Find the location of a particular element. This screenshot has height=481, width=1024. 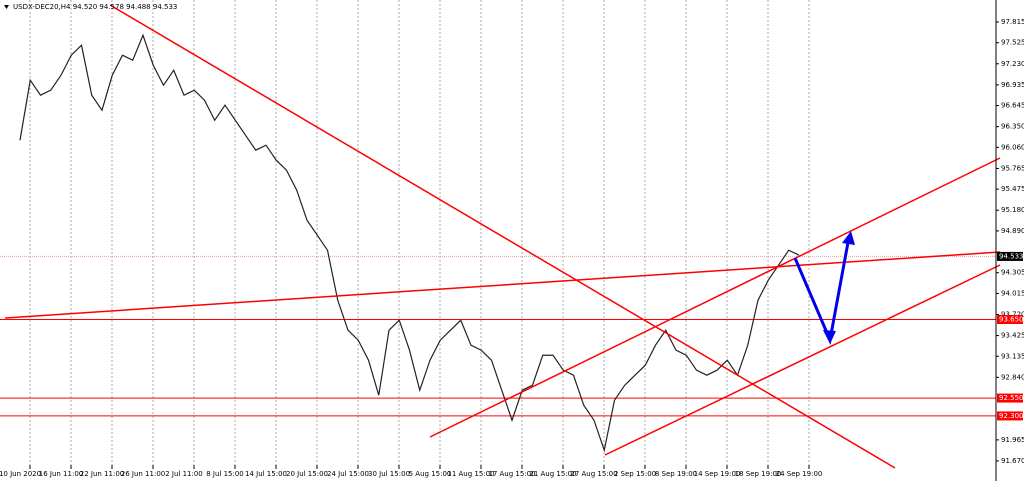

y-tick-label: 96.350 is located at coordinates (1012, 127).